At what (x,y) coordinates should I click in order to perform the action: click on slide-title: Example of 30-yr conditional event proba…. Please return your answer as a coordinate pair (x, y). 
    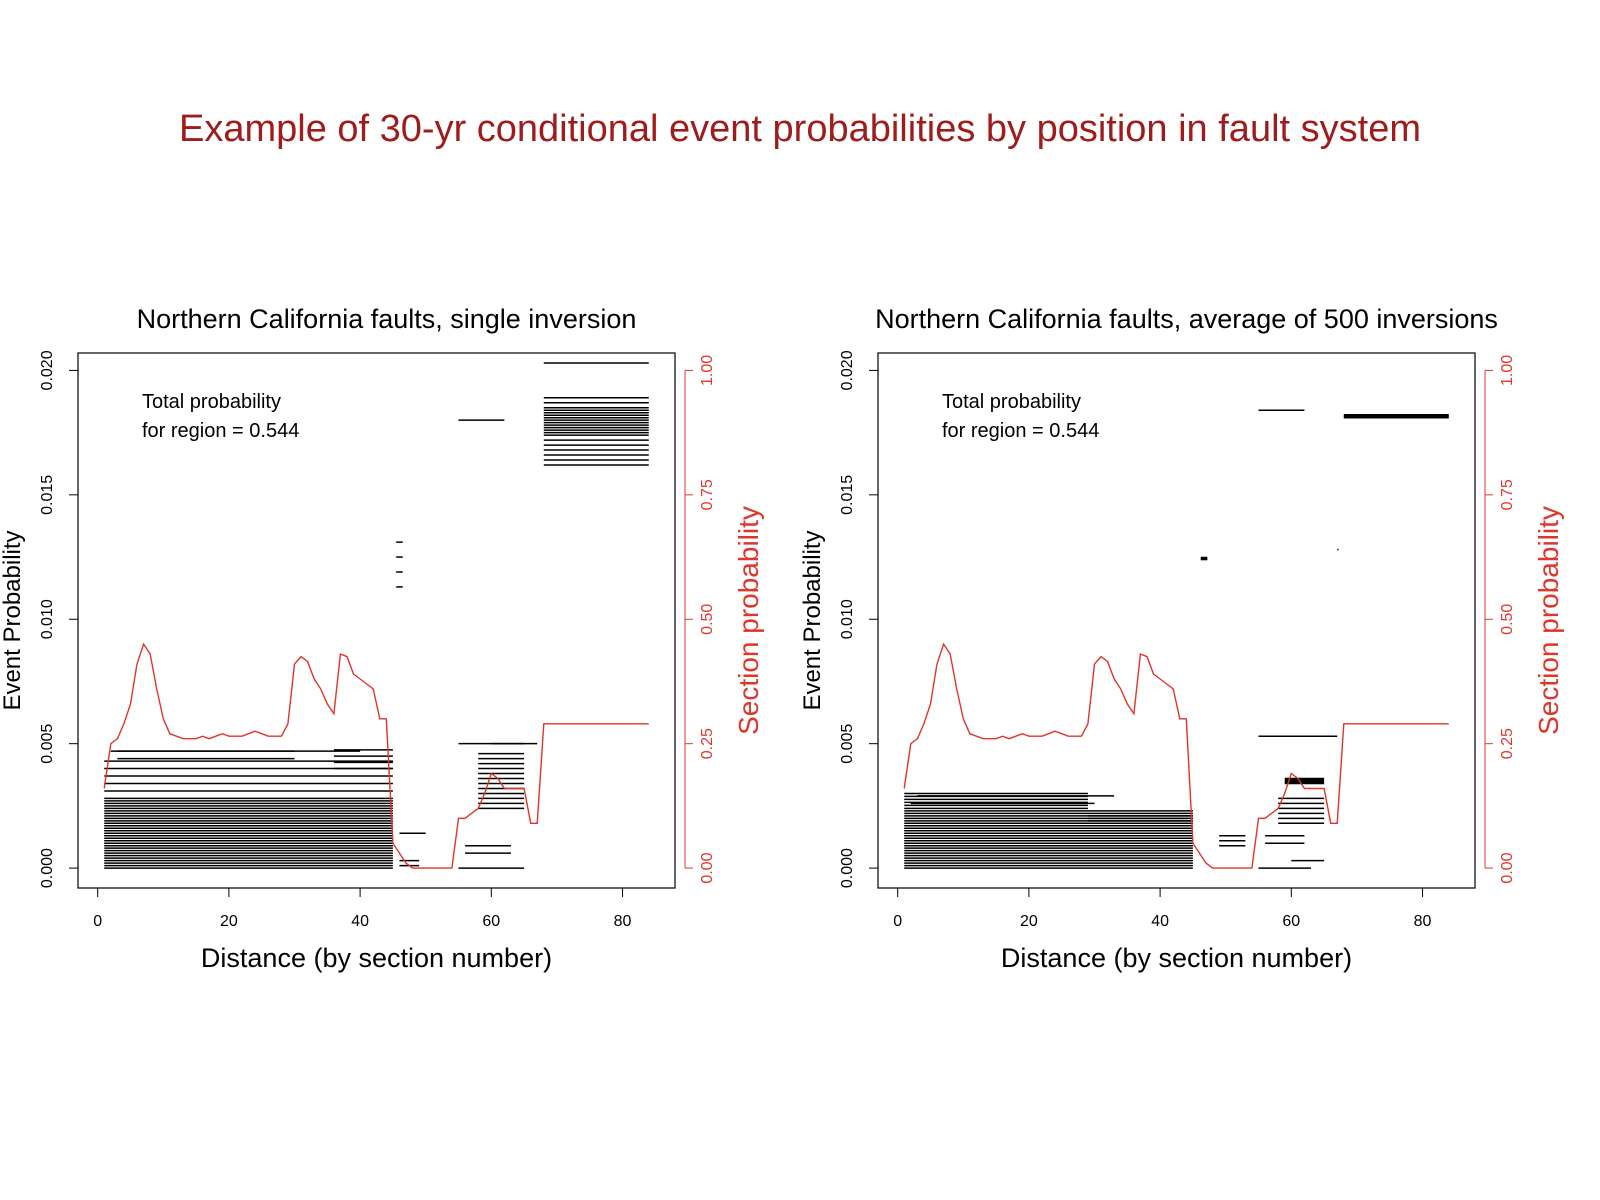
    Looking at the image, I should click on (800, 129).